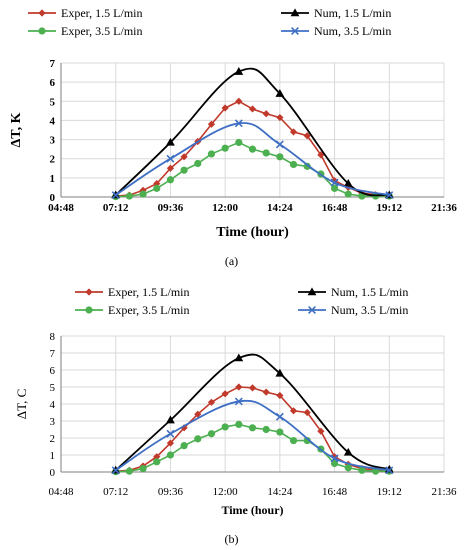 This screenshot has width=466, height=550. I want to click on x-axis-title: Time (hour), so click(252, 510).